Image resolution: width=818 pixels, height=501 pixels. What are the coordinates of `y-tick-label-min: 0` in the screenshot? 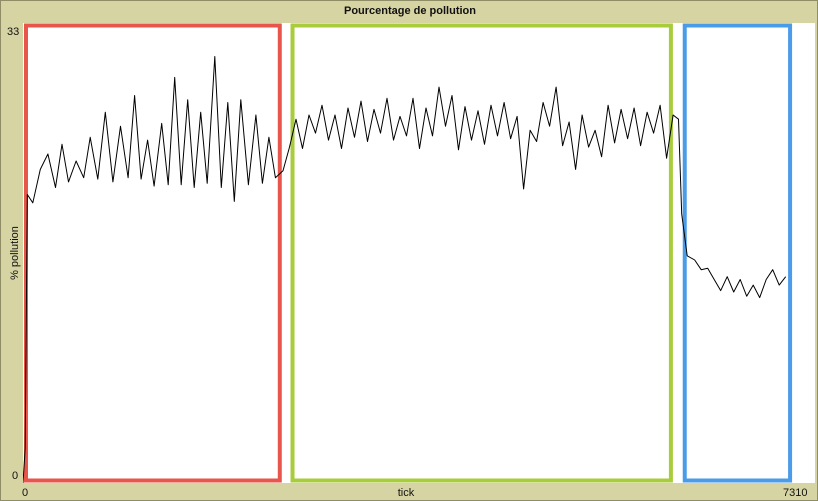 It's located at (15, 476).